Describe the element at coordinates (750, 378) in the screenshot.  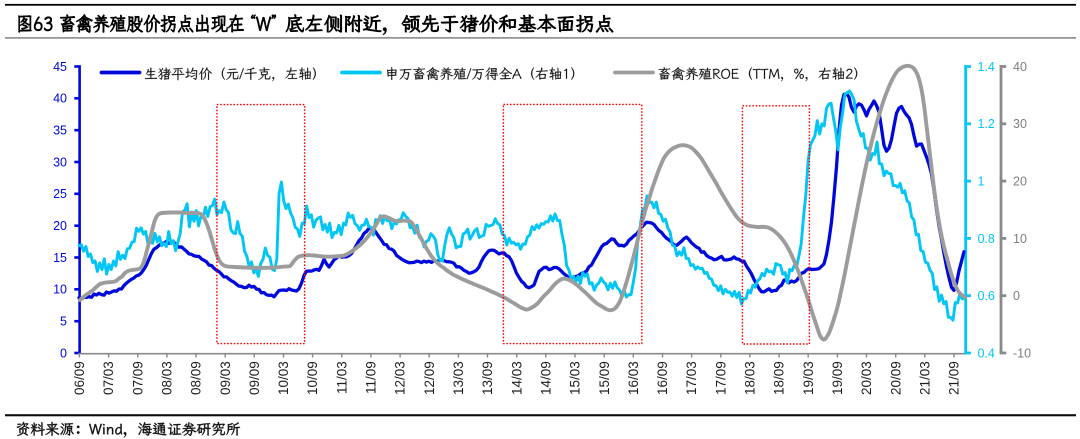
I see `svg-text: 18/03` at that location.